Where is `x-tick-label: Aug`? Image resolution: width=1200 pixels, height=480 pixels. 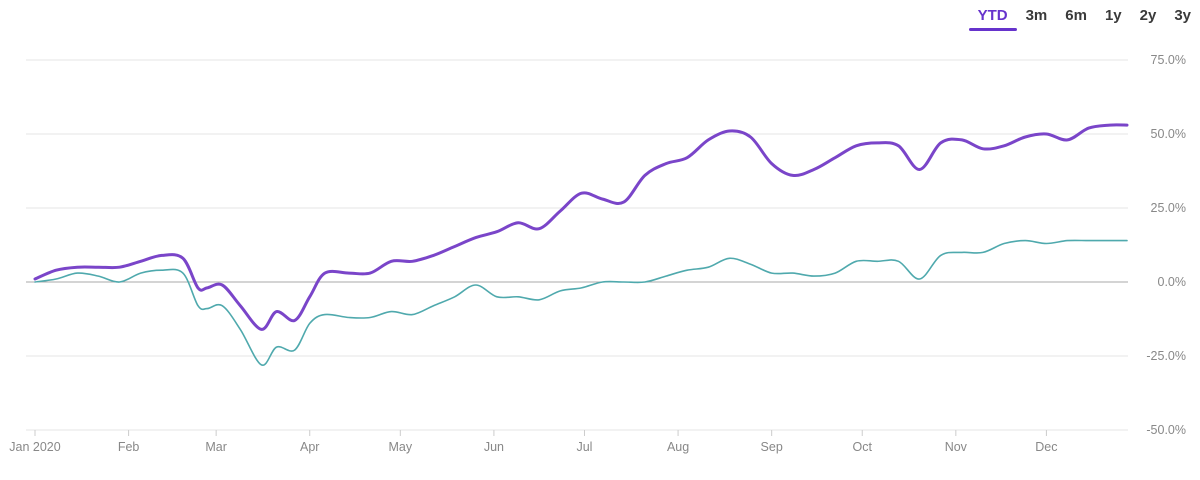 x-tick-label: Aug is located at coordinates (678, 447).